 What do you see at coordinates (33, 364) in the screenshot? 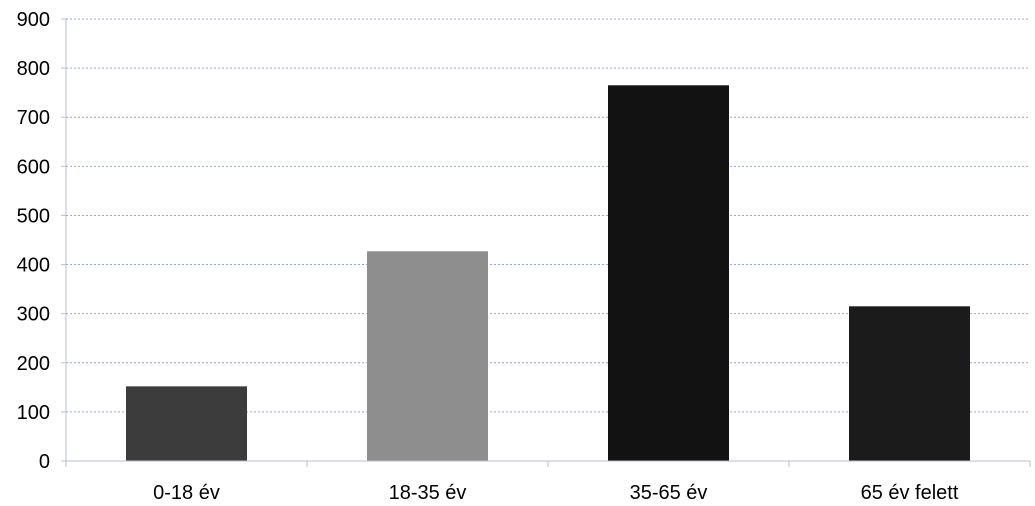
I see `y-tick-label: 200` at bounding box center [33, 364].